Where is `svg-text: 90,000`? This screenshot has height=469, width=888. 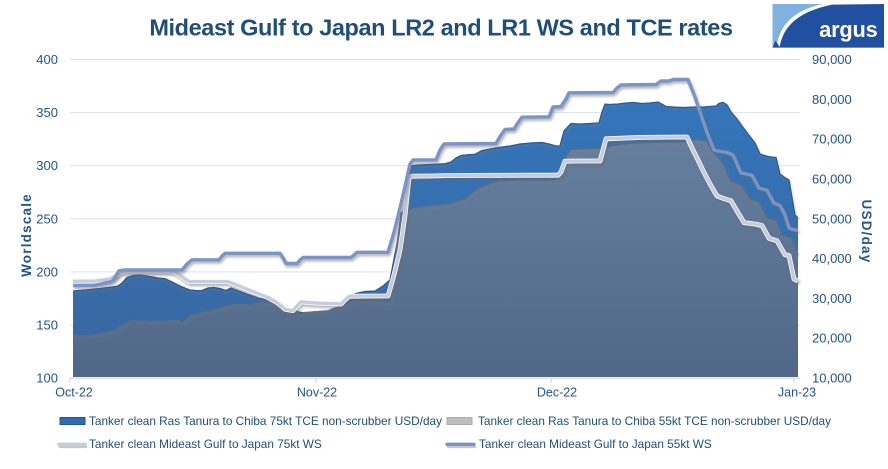
svg-text: 90,000 is located at coordinates (832, 59).